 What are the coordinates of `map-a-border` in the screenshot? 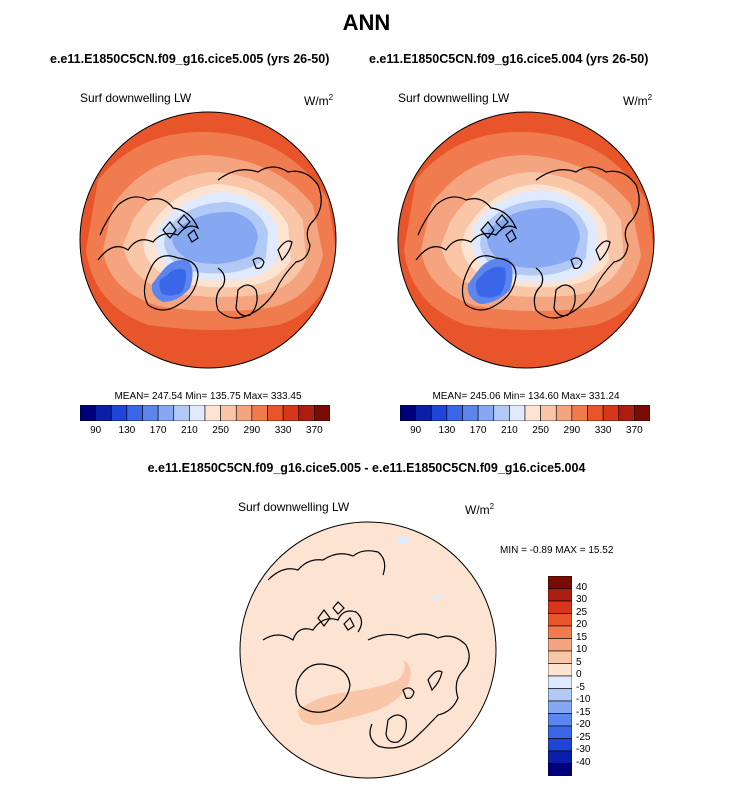 It's located at (208, 240).